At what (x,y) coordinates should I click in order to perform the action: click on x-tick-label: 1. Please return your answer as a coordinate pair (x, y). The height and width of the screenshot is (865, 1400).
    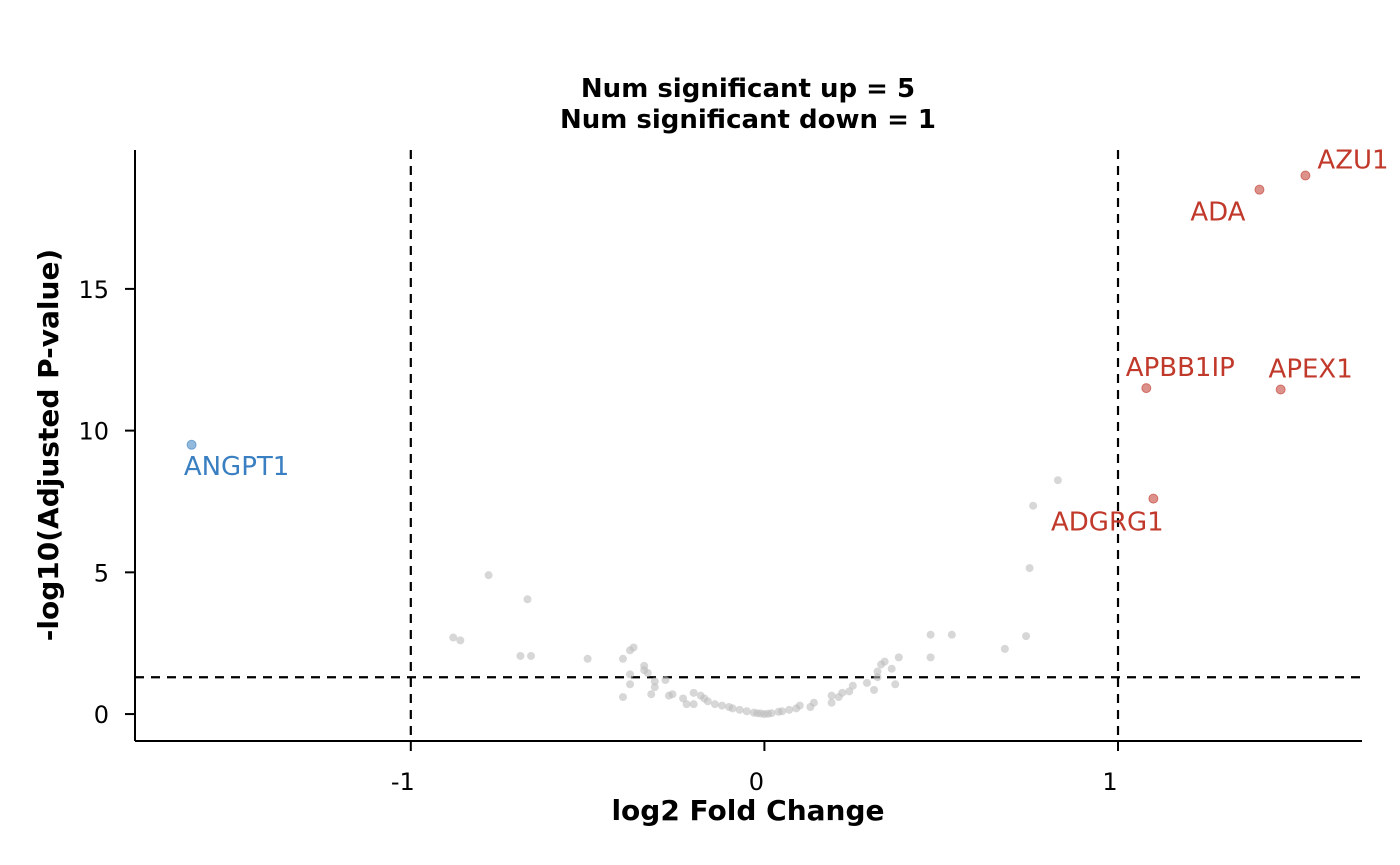
    Looking at the image, I should click on (1109, 782).